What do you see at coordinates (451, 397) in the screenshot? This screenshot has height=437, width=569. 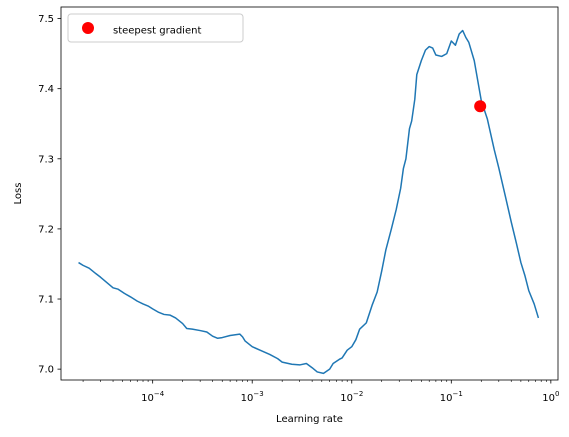 I see `x-tick-label: 10⁻¹` at bounding box center [451, 397].